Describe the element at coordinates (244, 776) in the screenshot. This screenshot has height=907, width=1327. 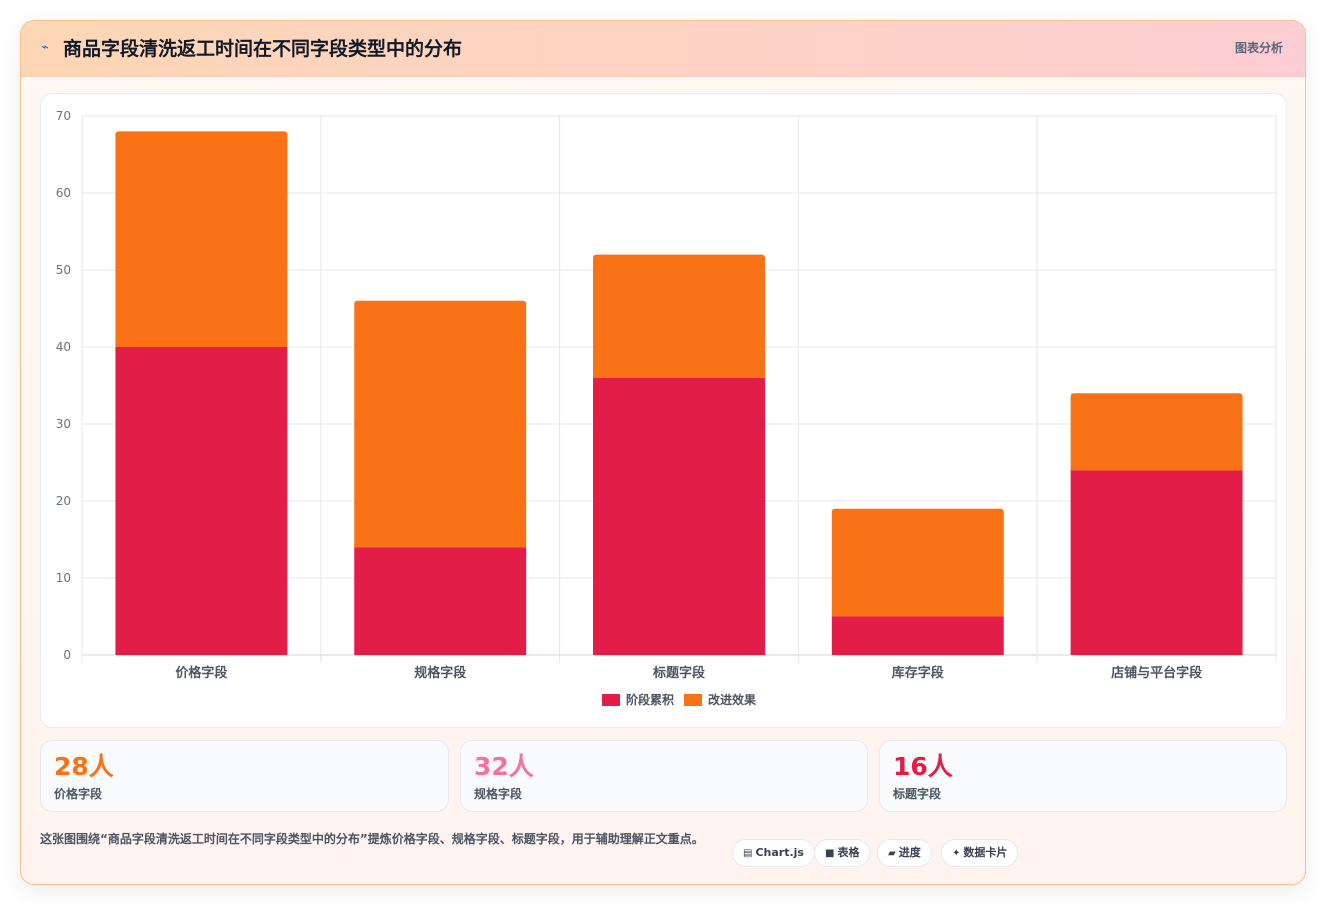
I see `stat-card-price: 28人 价格字段` at that location.